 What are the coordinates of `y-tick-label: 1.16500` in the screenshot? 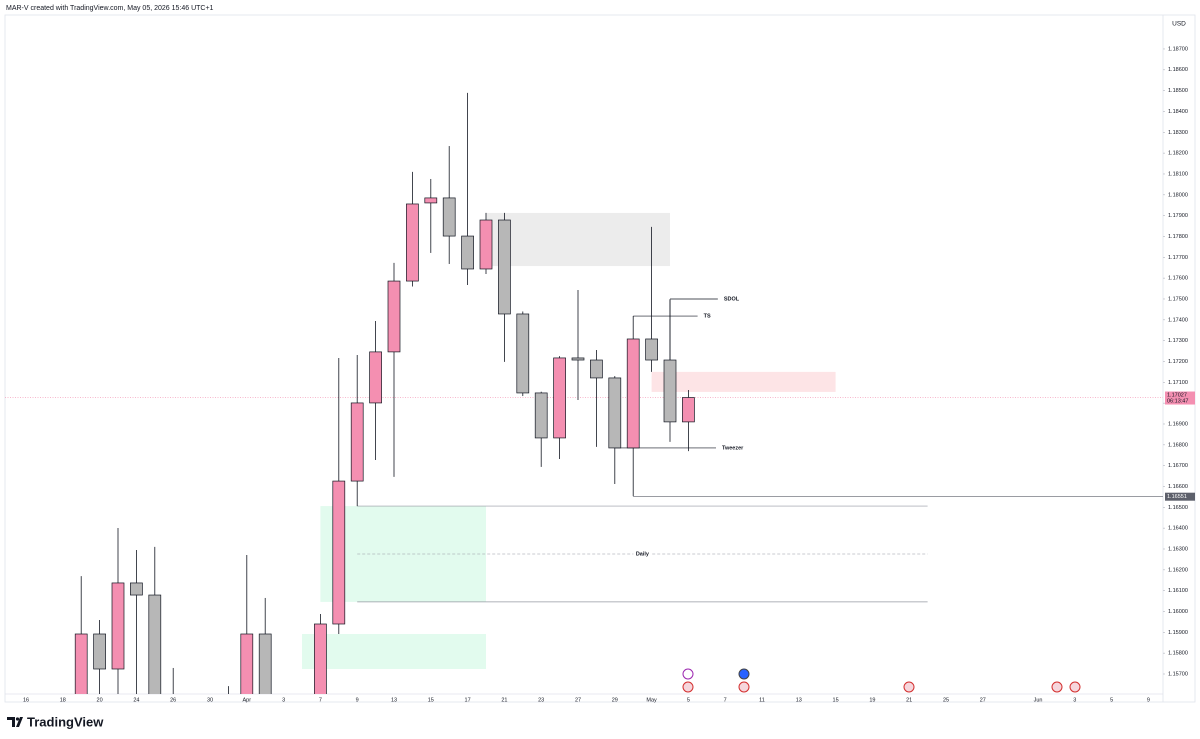 It's located at (1178, 508).